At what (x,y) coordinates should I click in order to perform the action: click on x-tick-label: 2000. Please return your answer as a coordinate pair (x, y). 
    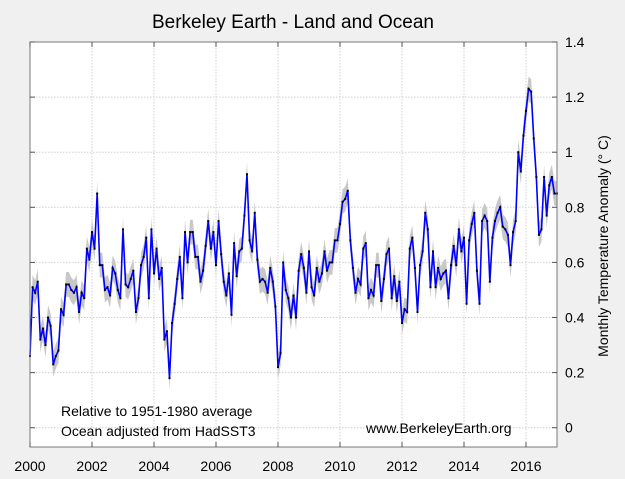
    Looking at the image, I should click on (29, 466).